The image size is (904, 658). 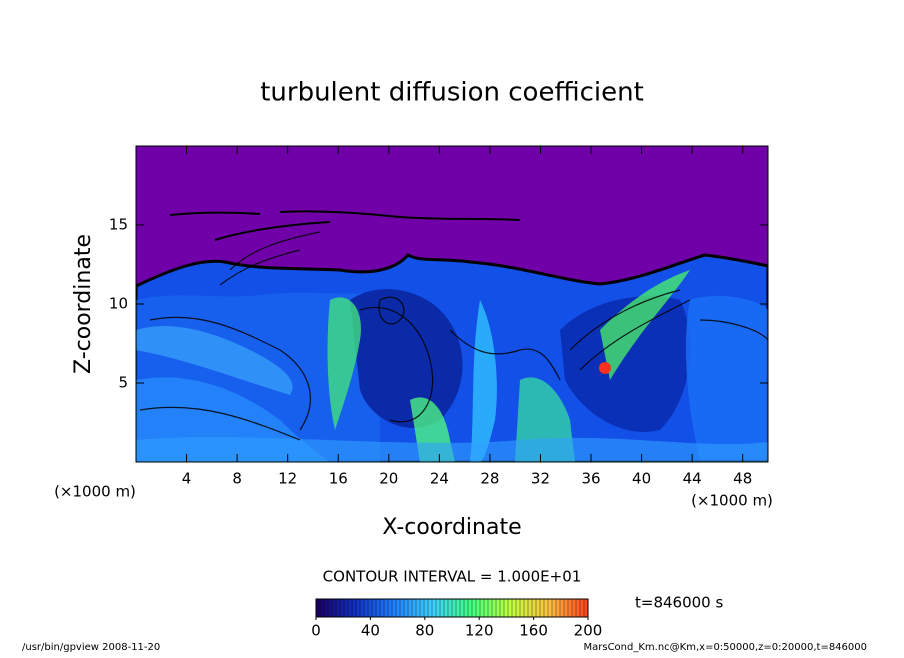 I want to click on colorbar-tick-label: 120, so click(x=479, y=631).